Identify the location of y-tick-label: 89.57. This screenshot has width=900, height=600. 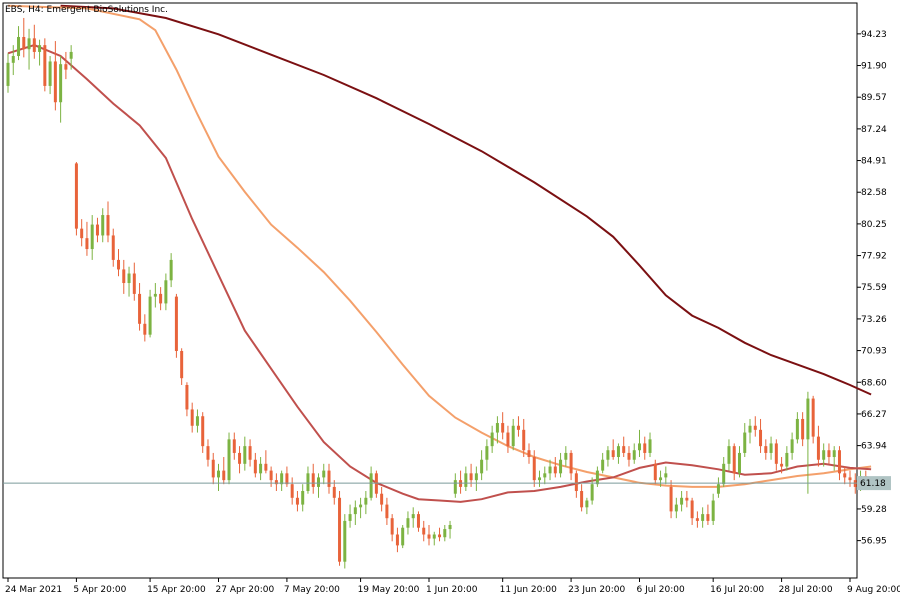
(874, 98).